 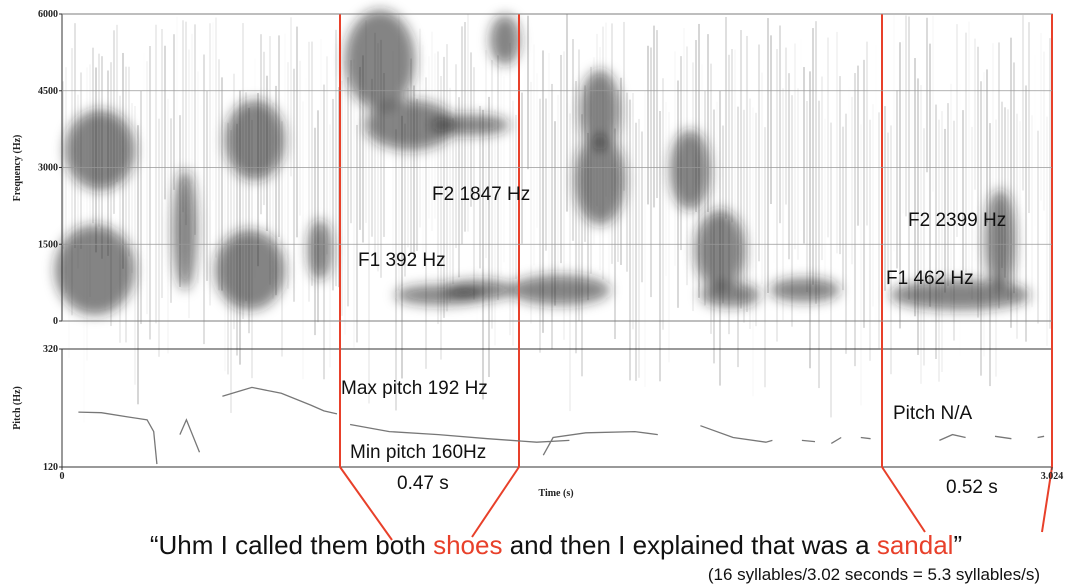 I want to click on caption-part: ”, so click(x=957, y=545).